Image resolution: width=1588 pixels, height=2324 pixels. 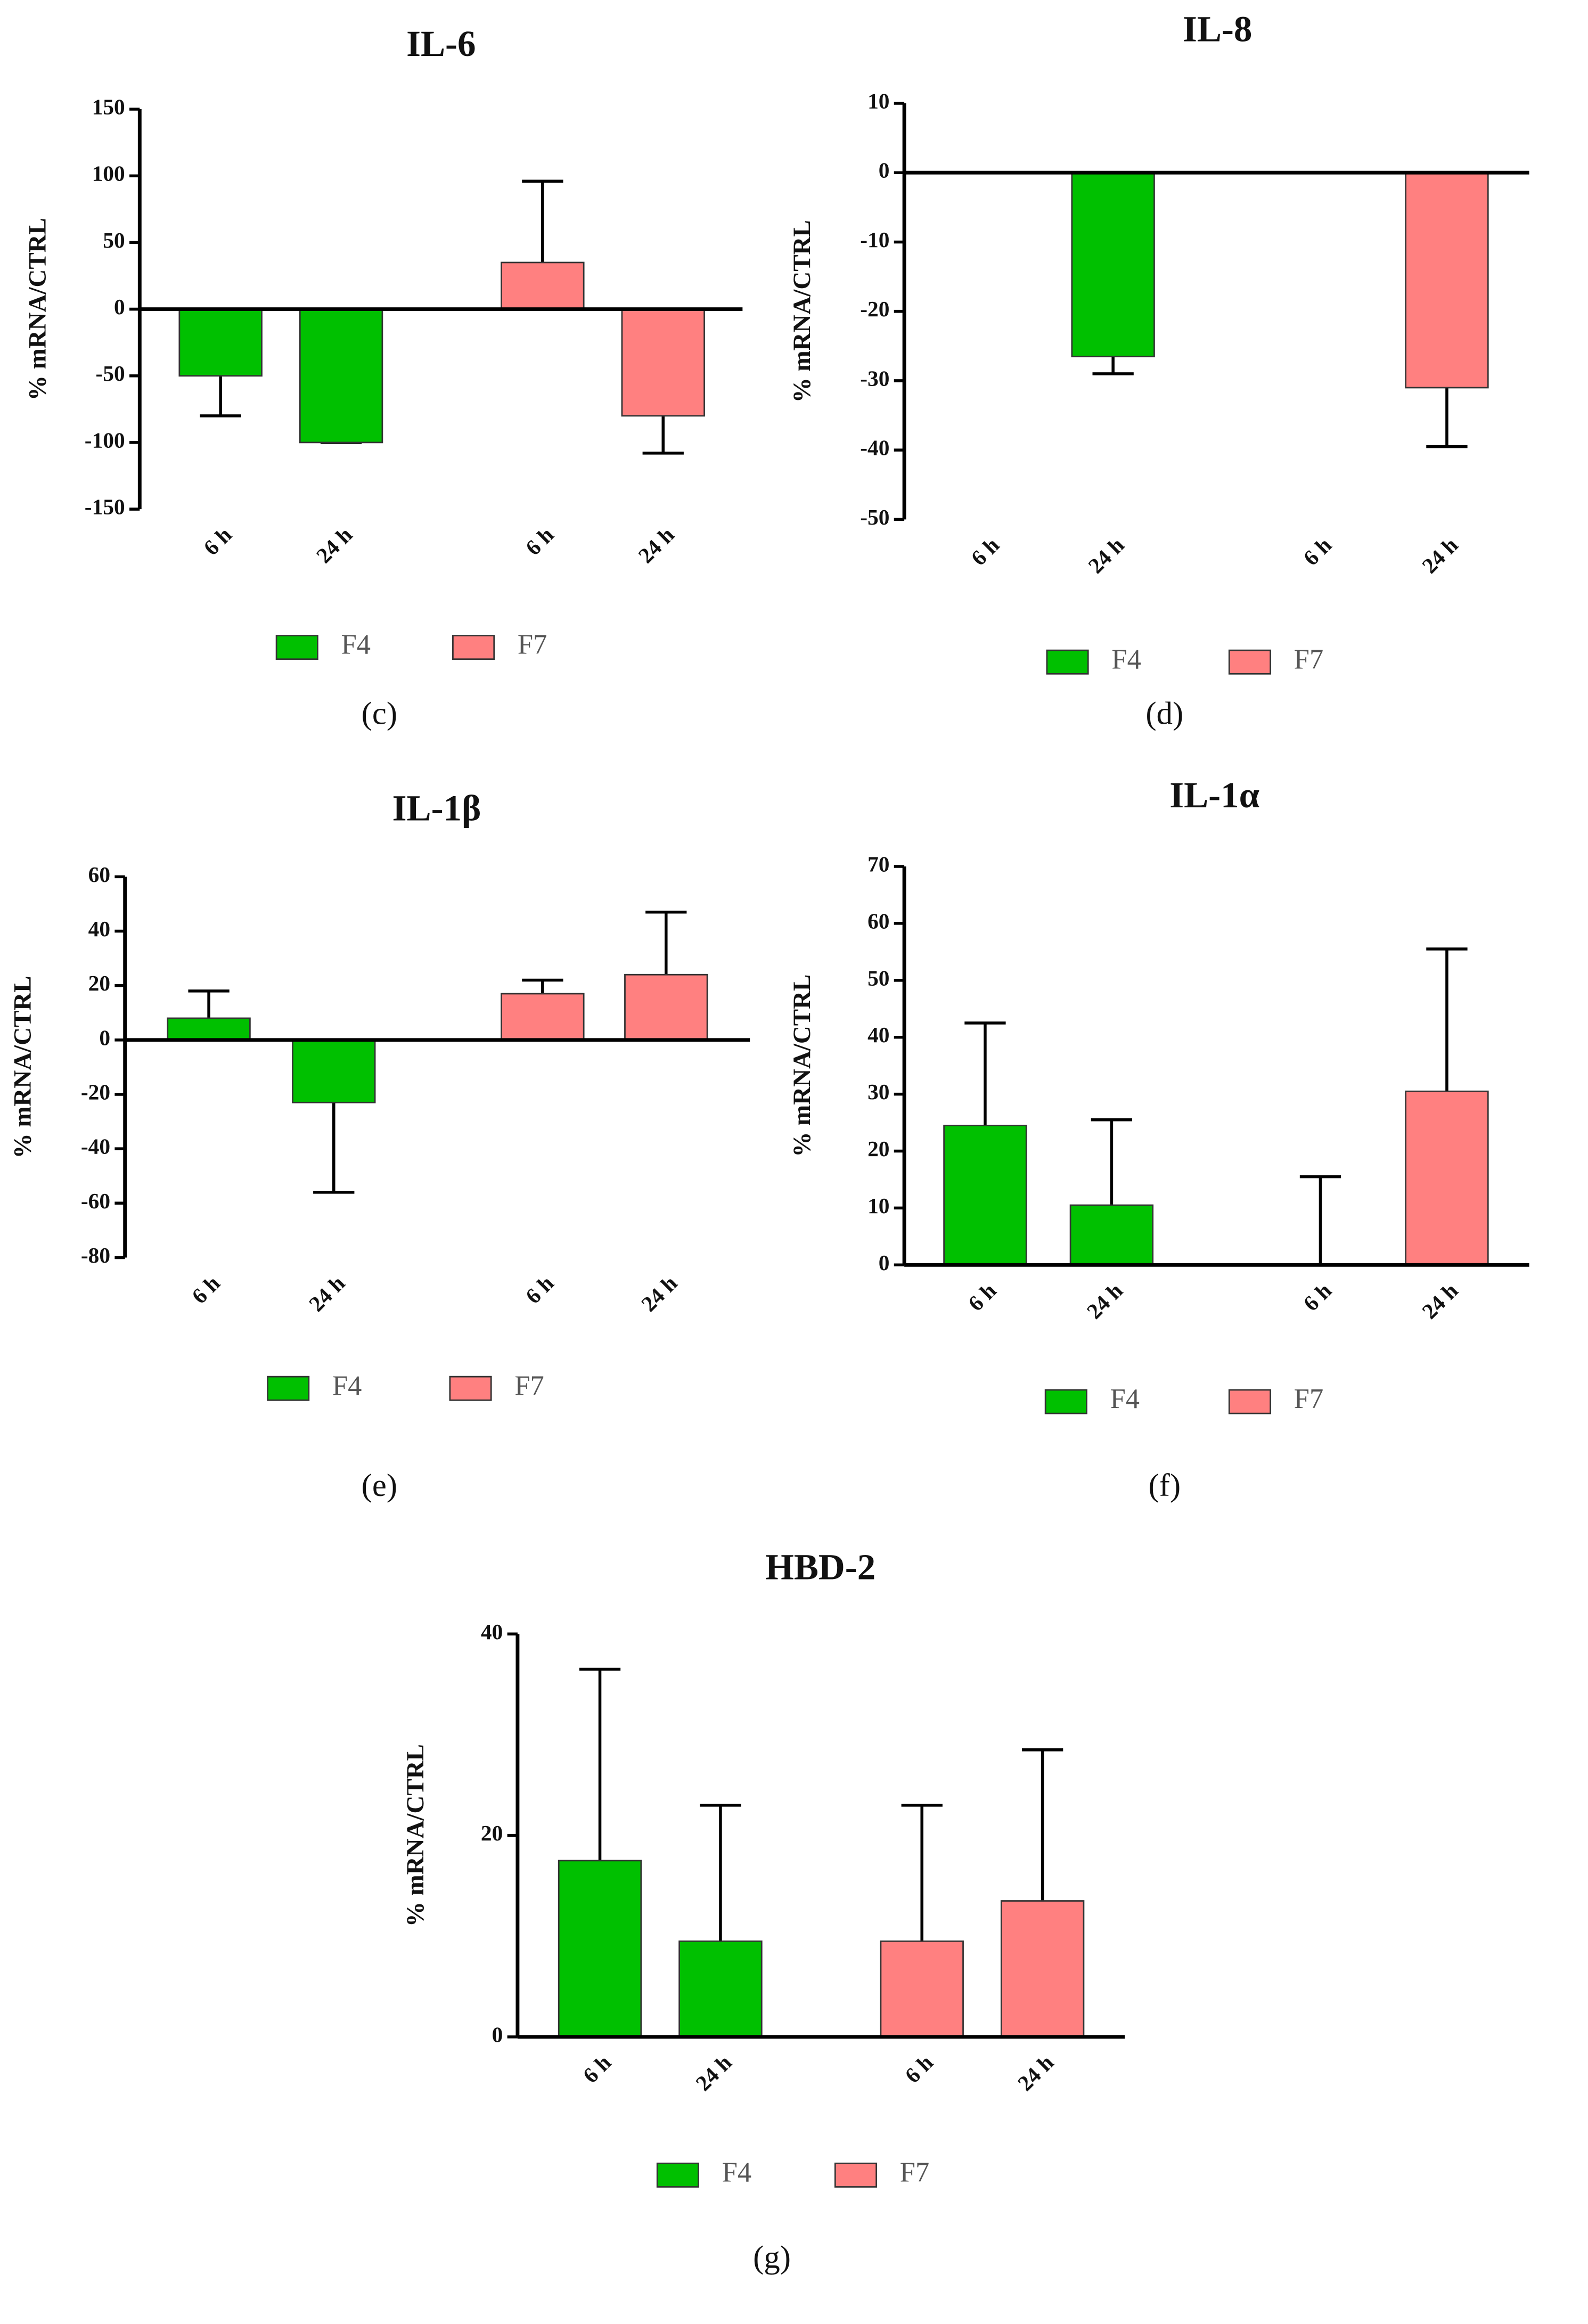 What do you see at coordinates (436, 808) in the screenshot?
I see `chart-title: IL-1β` at bounding box center [436, 808].